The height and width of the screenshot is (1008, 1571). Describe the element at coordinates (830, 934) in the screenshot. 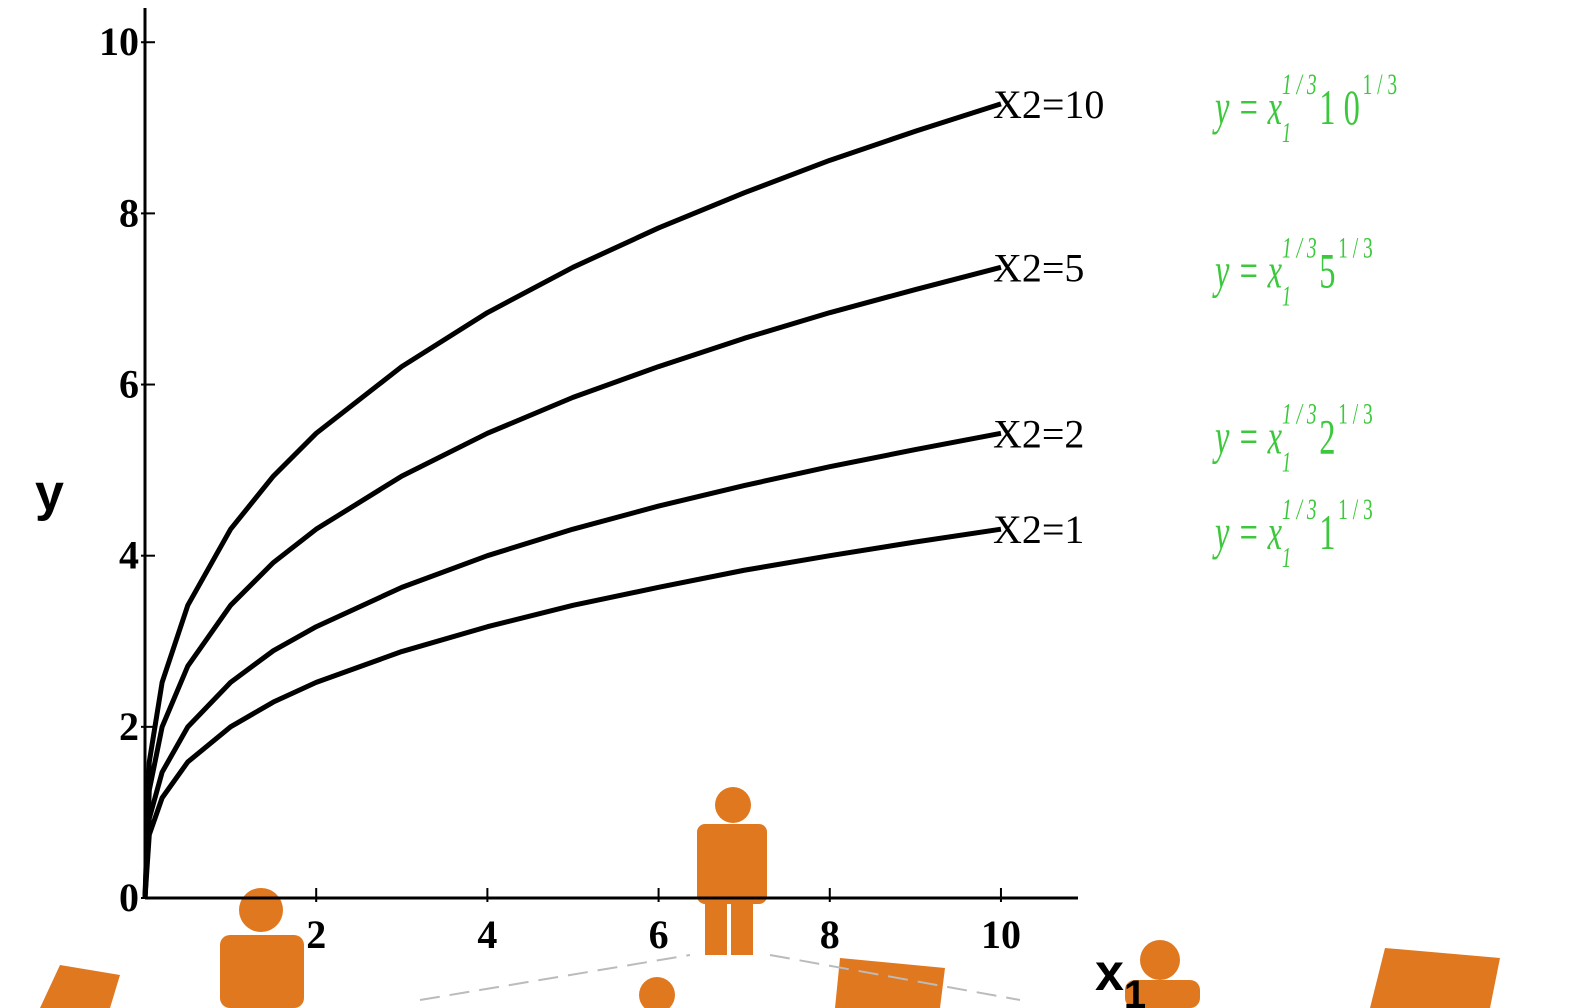

I see `x-tick-label: 8` at that location.